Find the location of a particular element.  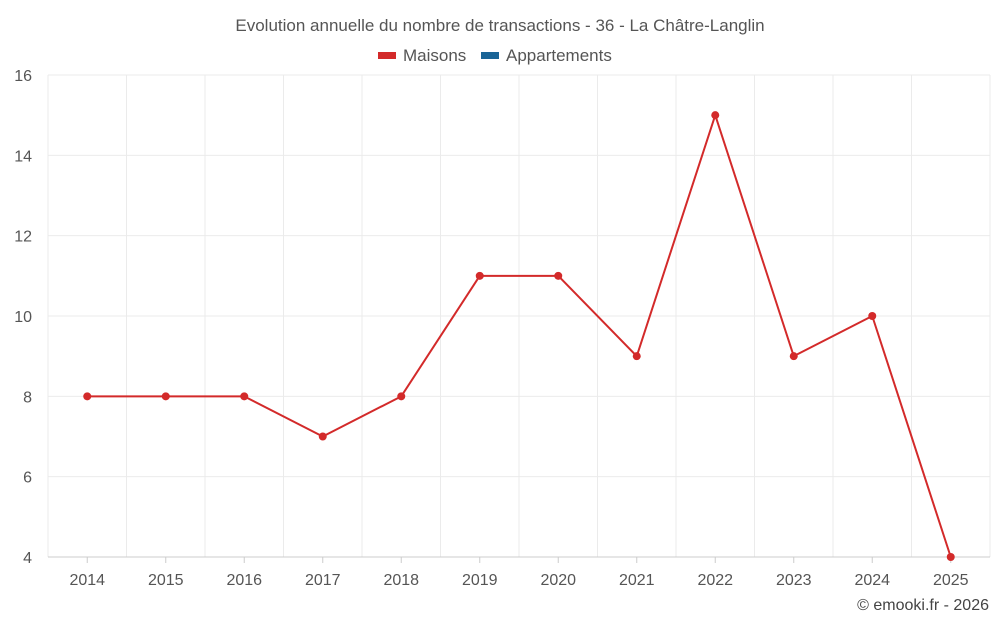

data-point-maisons-2016 is located at coordinates (244, 396).